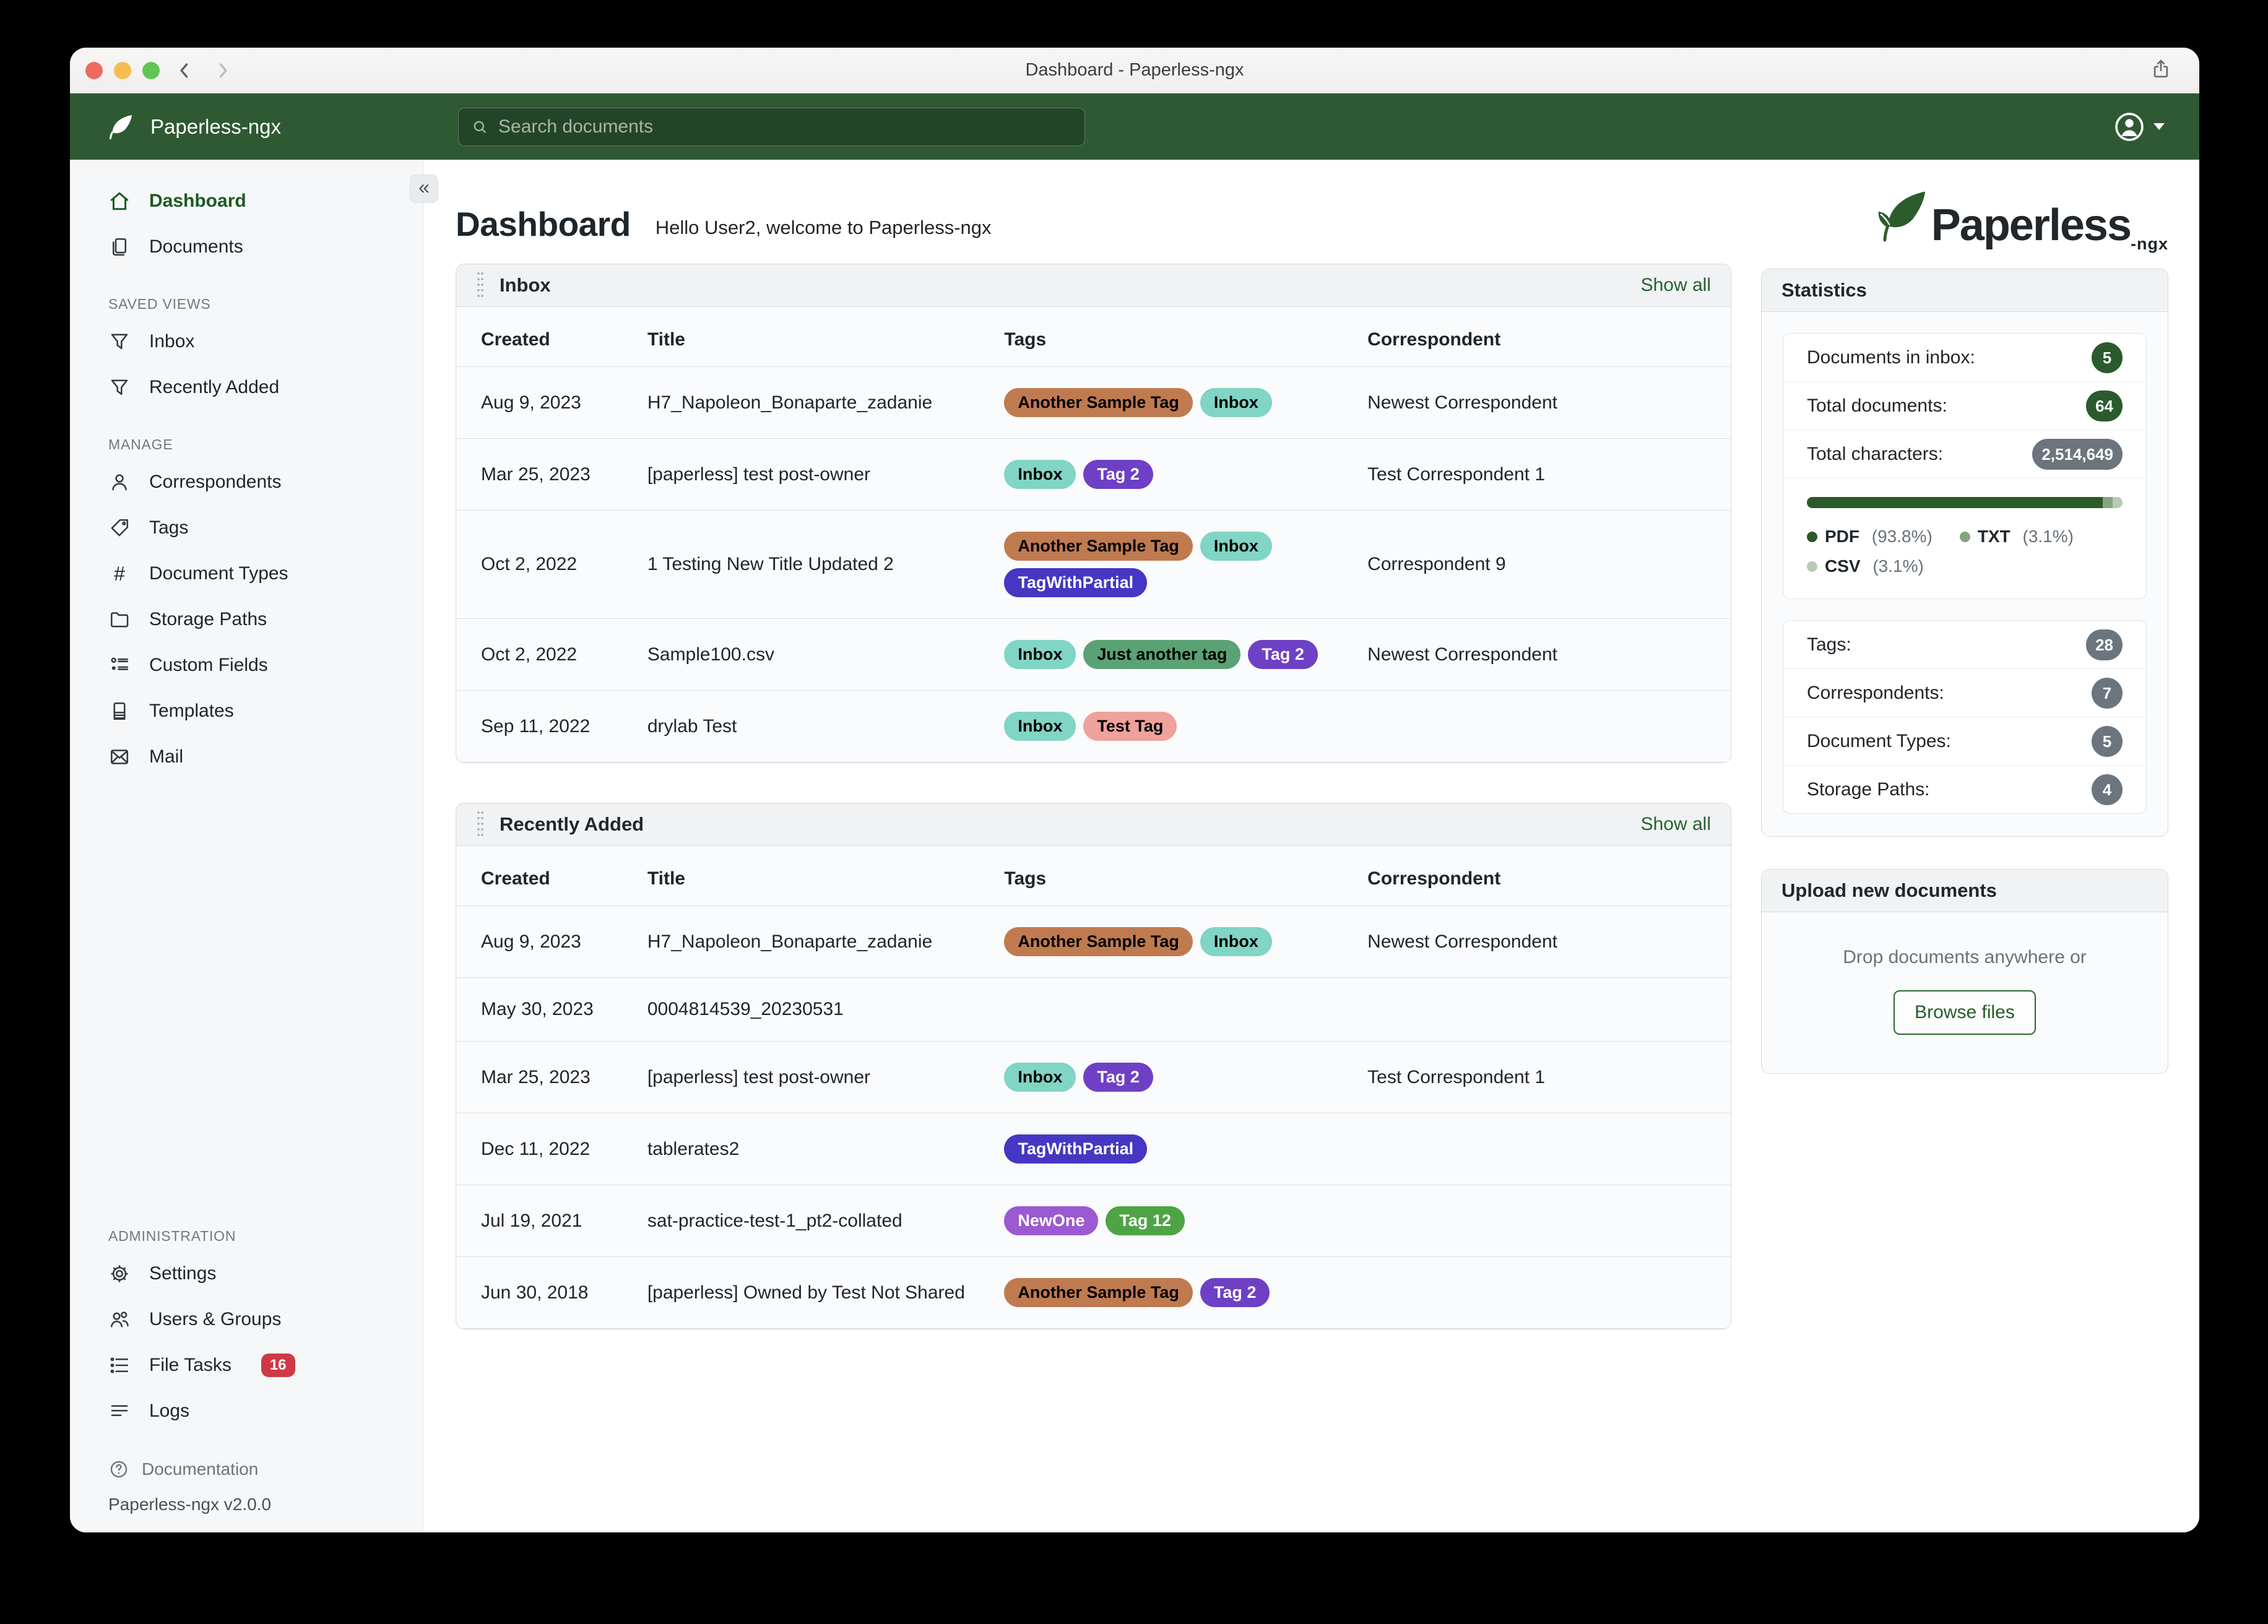 This screenshot has height=1624, width=2268. What do you see at coordinates (2118, 502) in the screenshot?
I see `bar-segment-csv` at bounding box center [2118, 502].